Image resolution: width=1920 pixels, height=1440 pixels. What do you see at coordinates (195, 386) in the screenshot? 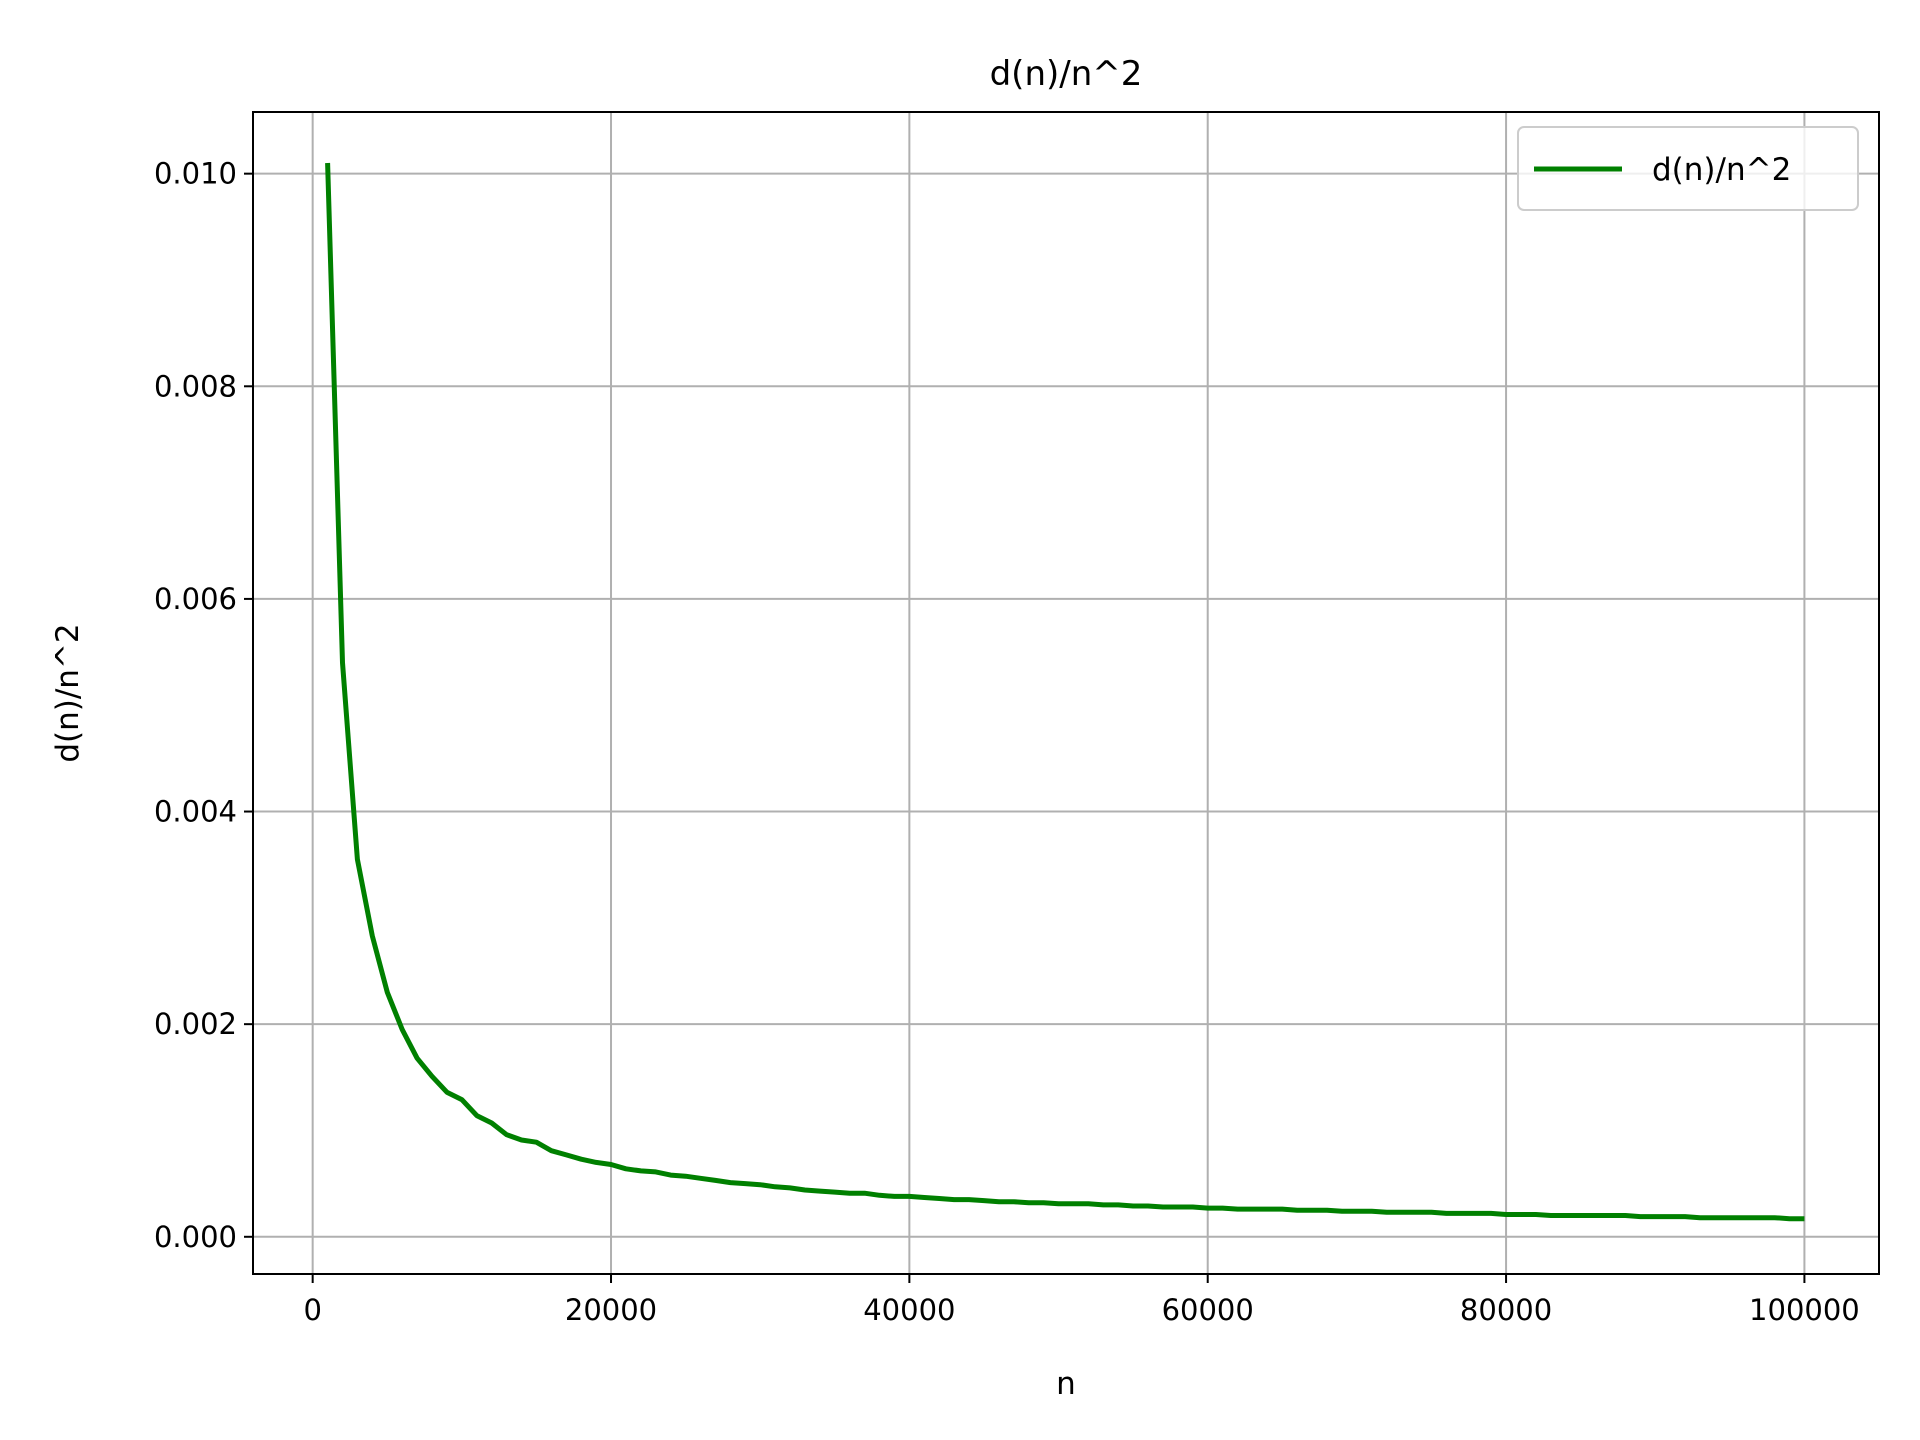
I see `y-tick-label: 0.008` at bounding box center [195, 386].